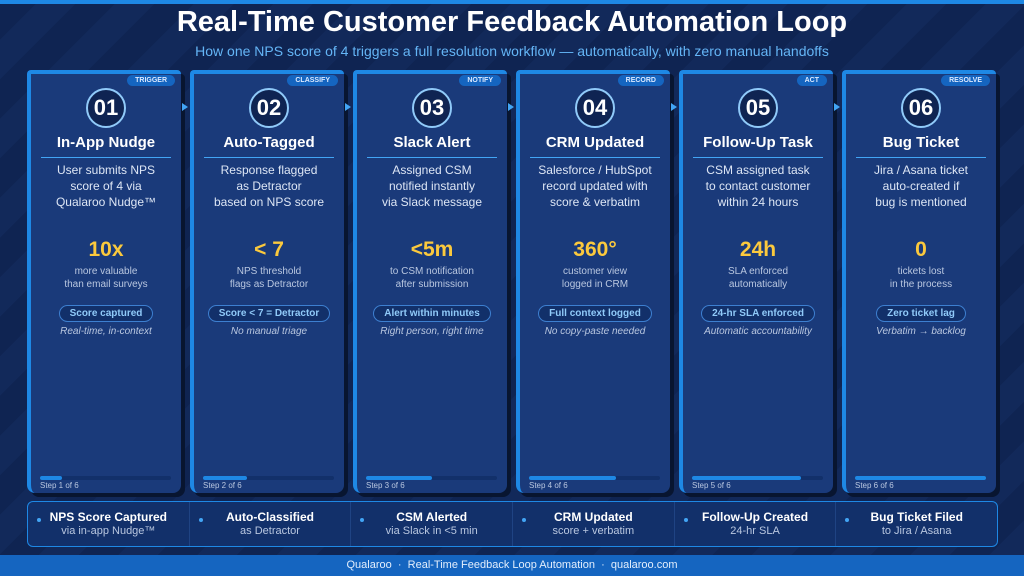 This screenshot has width=1024, height=576. What do you see at coordinates (385, 485) in the screenshot?
I see `step-label: Step 3 of 6` at bounding box center [385, 485].